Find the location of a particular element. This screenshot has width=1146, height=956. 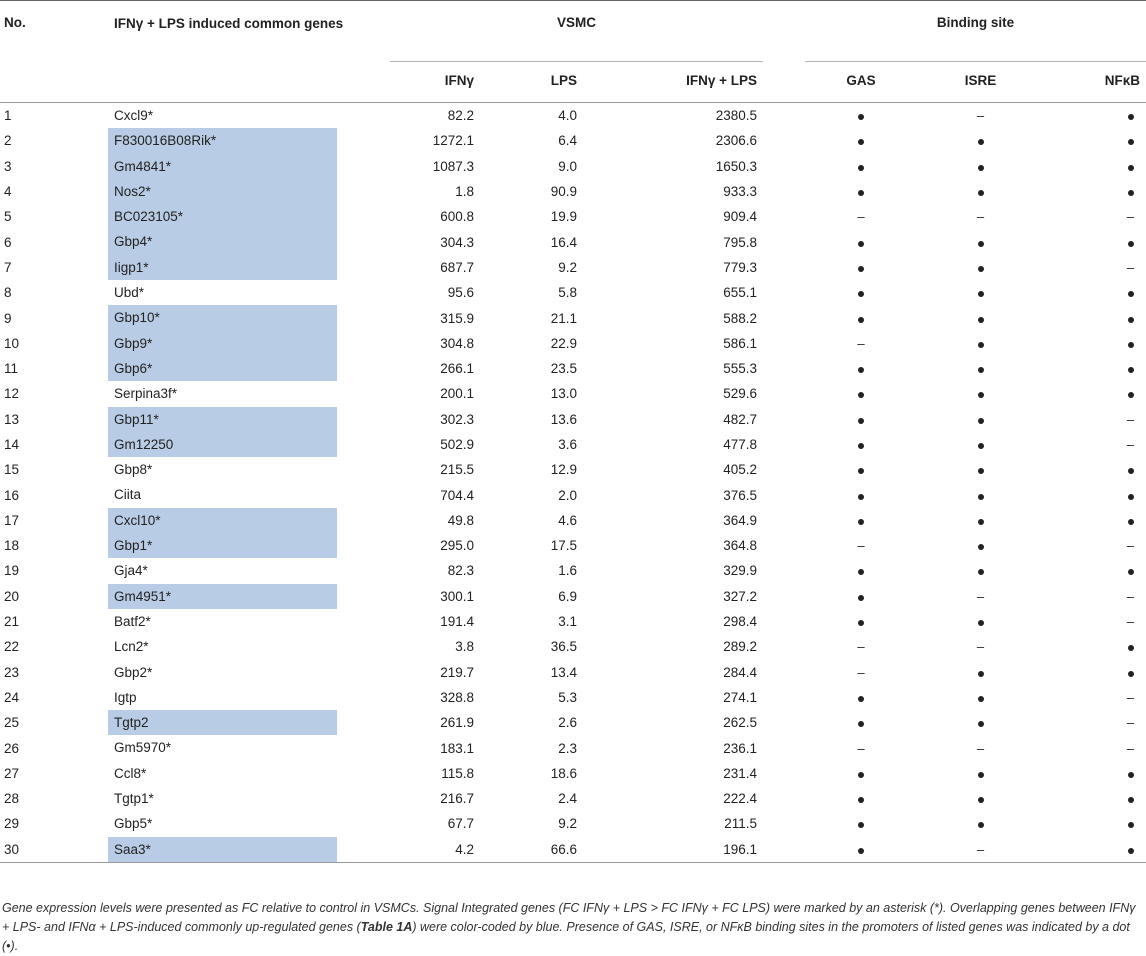

value-ifng-lps: 1650.3 is located at coordinates (736, 166).